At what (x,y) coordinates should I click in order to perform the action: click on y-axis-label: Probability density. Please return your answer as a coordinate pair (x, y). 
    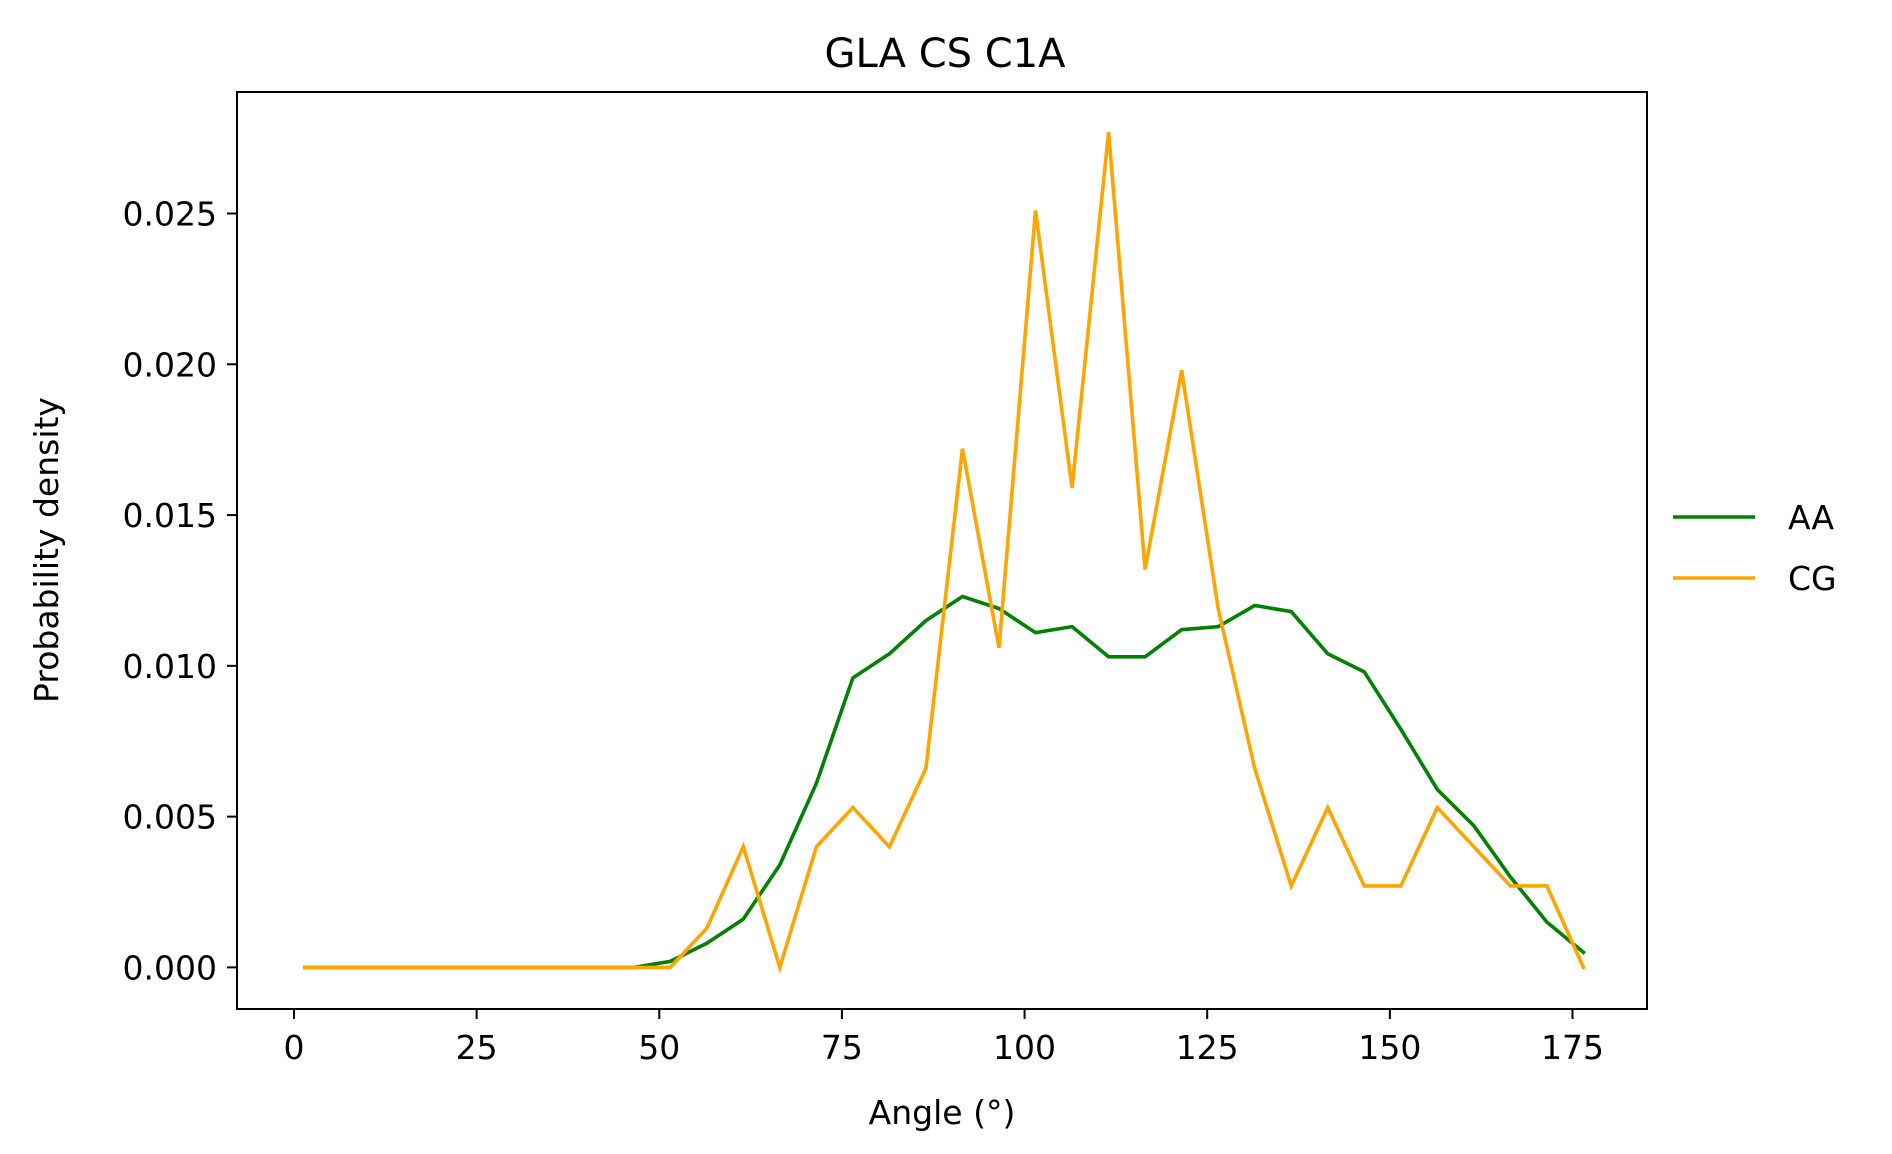
    Looking at the image, I should click on (46, 550).